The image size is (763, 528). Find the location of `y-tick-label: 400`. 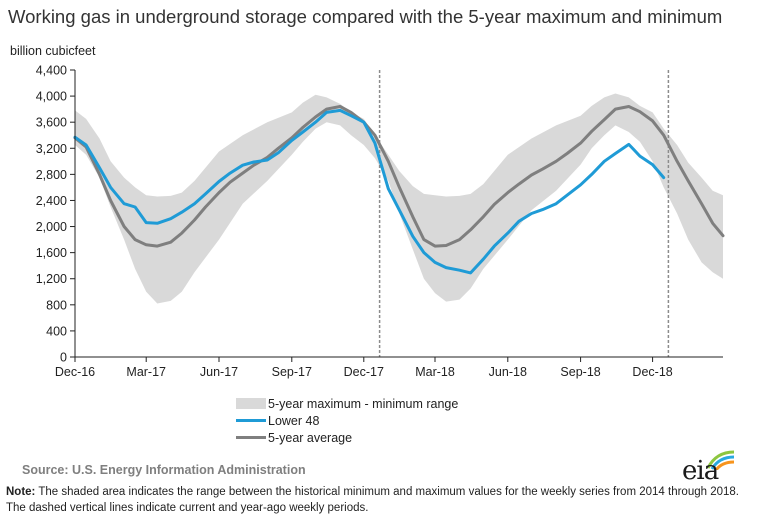

y-tick-label: 400 is located at coordinates (56, 331).